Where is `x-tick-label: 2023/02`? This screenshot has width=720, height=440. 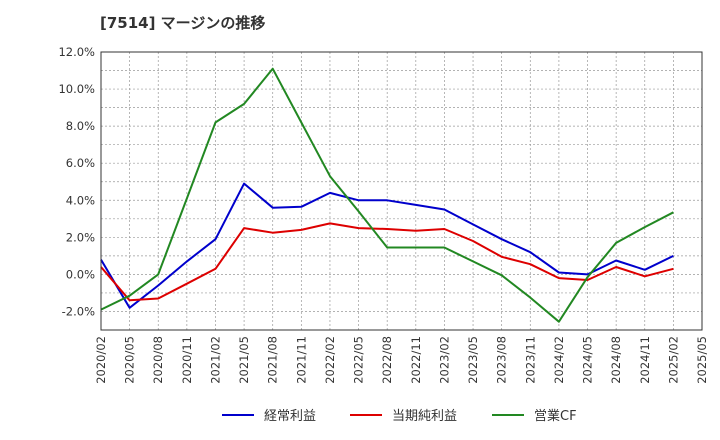 x-tick-label: 2023/02 is located at coordinates (444, 360).